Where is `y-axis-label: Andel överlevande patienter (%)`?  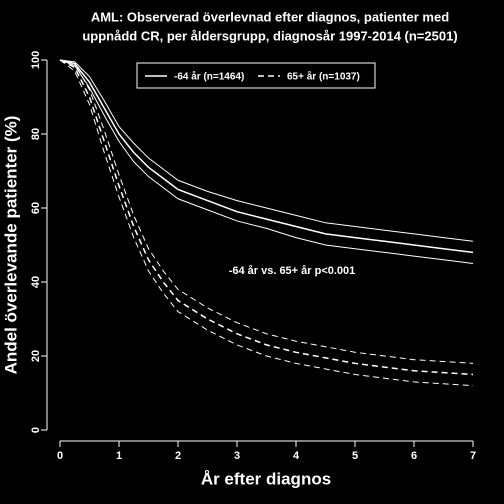 y-axis-label: Andel överlevande patienter (%) is located at coordinates (10, 245).